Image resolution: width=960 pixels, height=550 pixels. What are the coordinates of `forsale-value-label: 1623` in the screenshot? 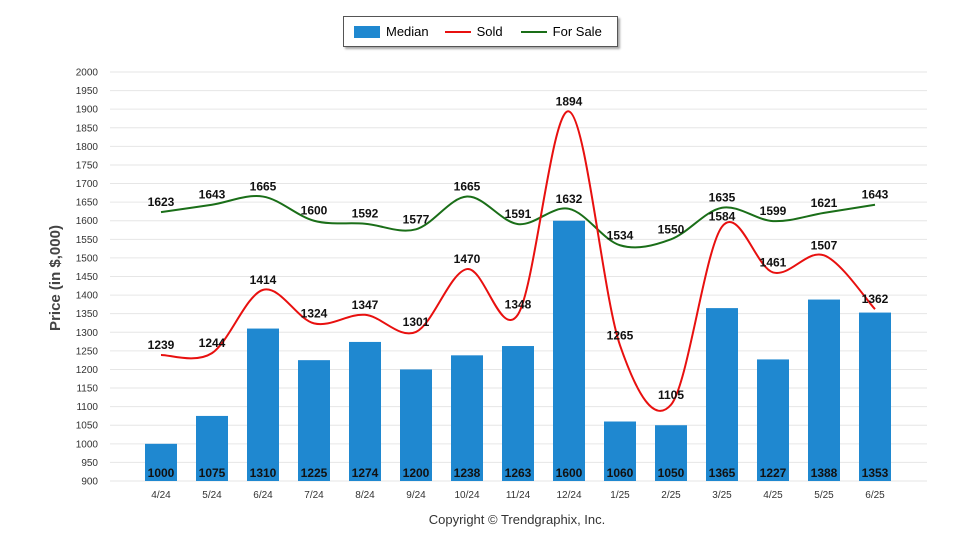 It's located at (161, 202).